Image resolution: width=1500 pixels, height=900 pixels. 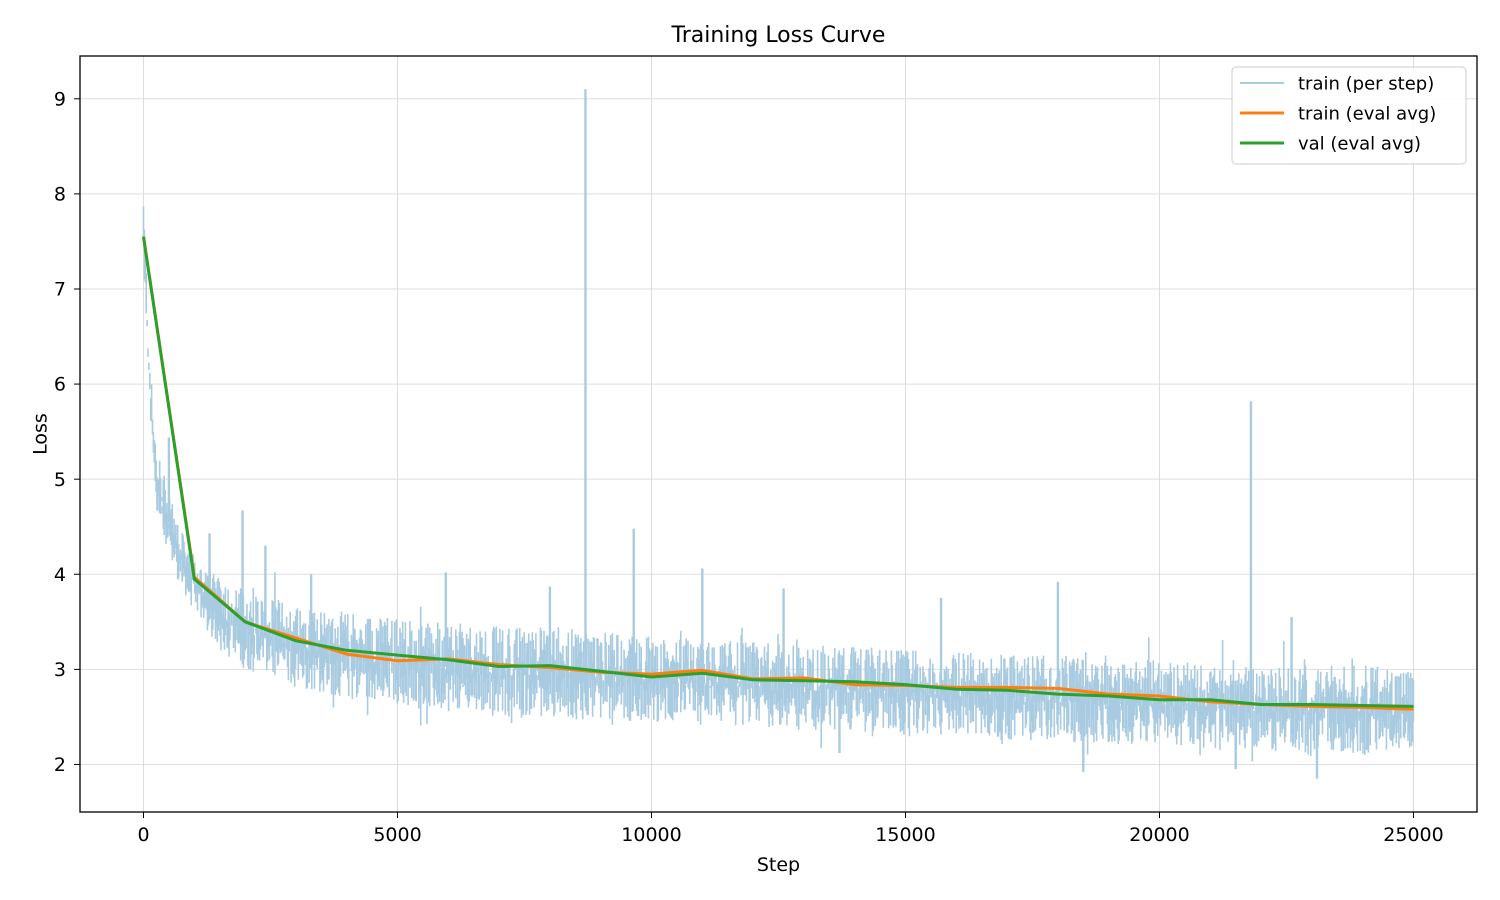 What do you see at coordinates (60, 385) in the screenshot?
I see `y-tick-label: 6` at bounding box center [60, 385].